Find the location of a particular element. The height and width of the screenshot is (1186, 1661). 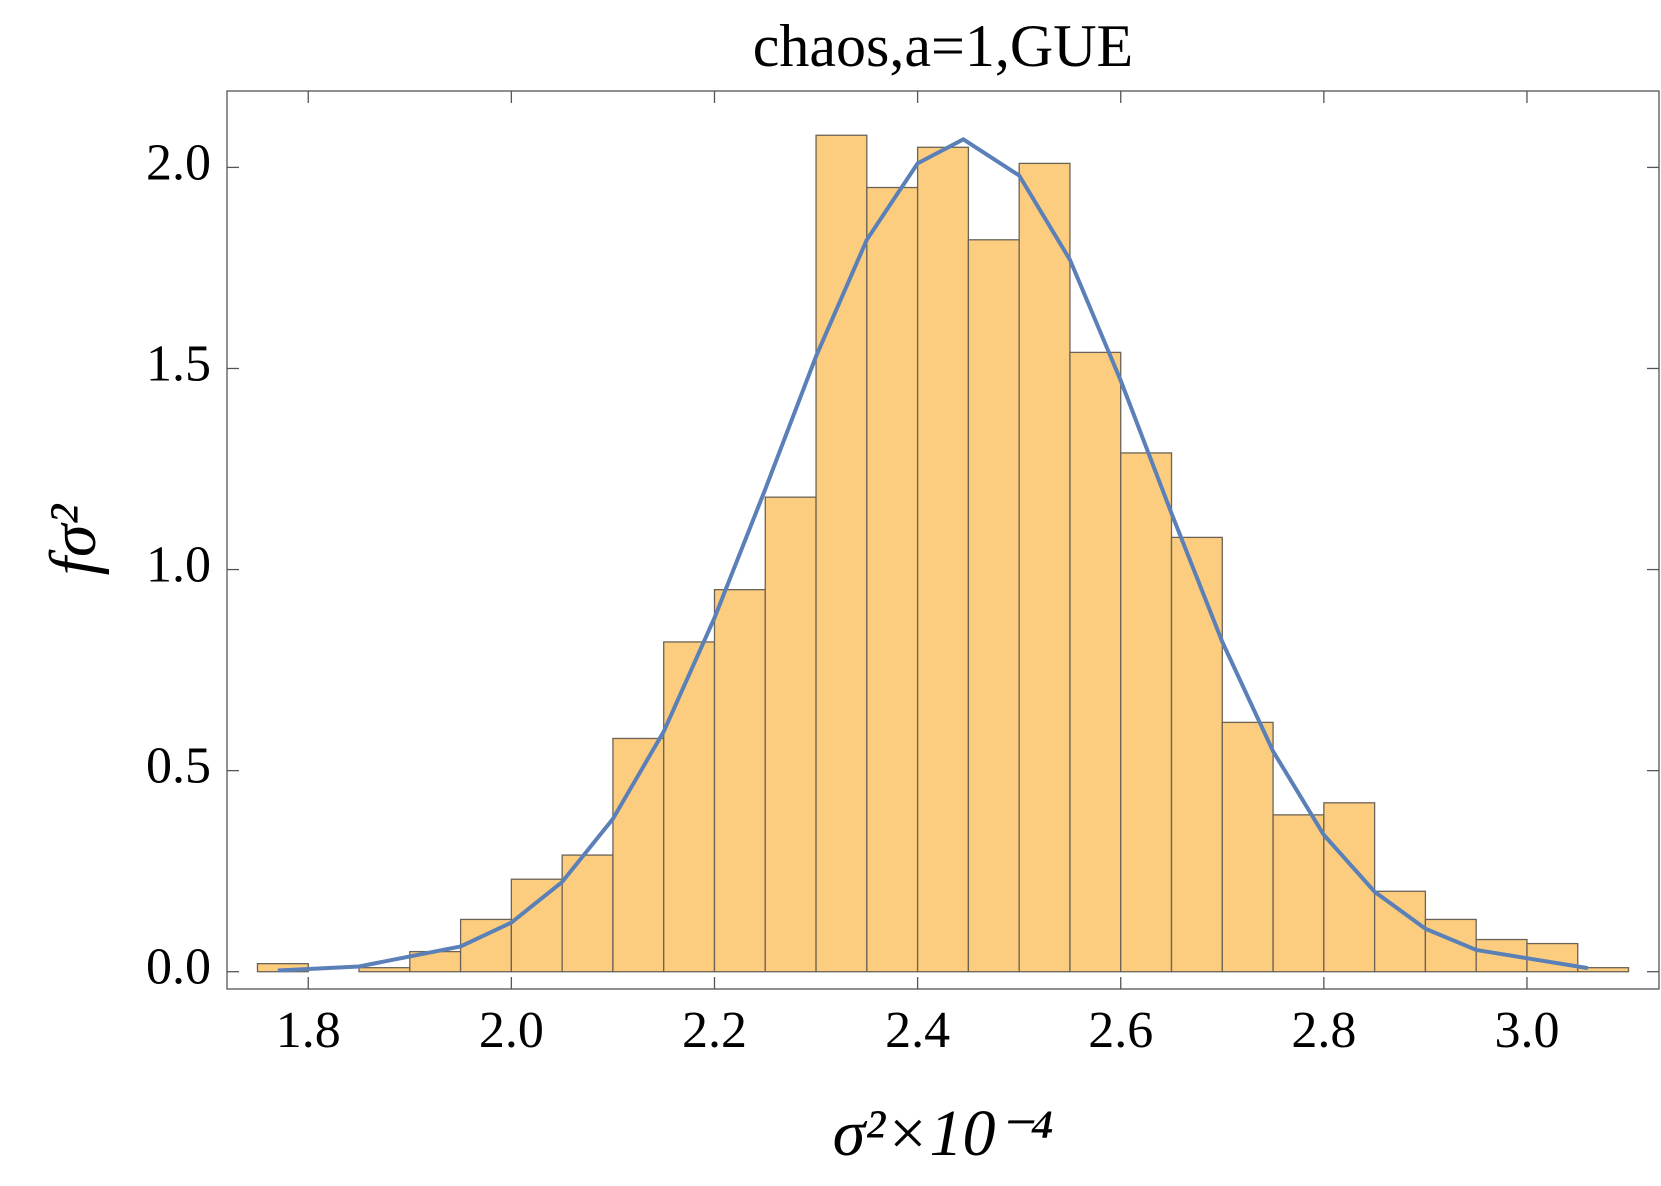

y-tick-label: 0.5 is located at coordinates (178, 766).